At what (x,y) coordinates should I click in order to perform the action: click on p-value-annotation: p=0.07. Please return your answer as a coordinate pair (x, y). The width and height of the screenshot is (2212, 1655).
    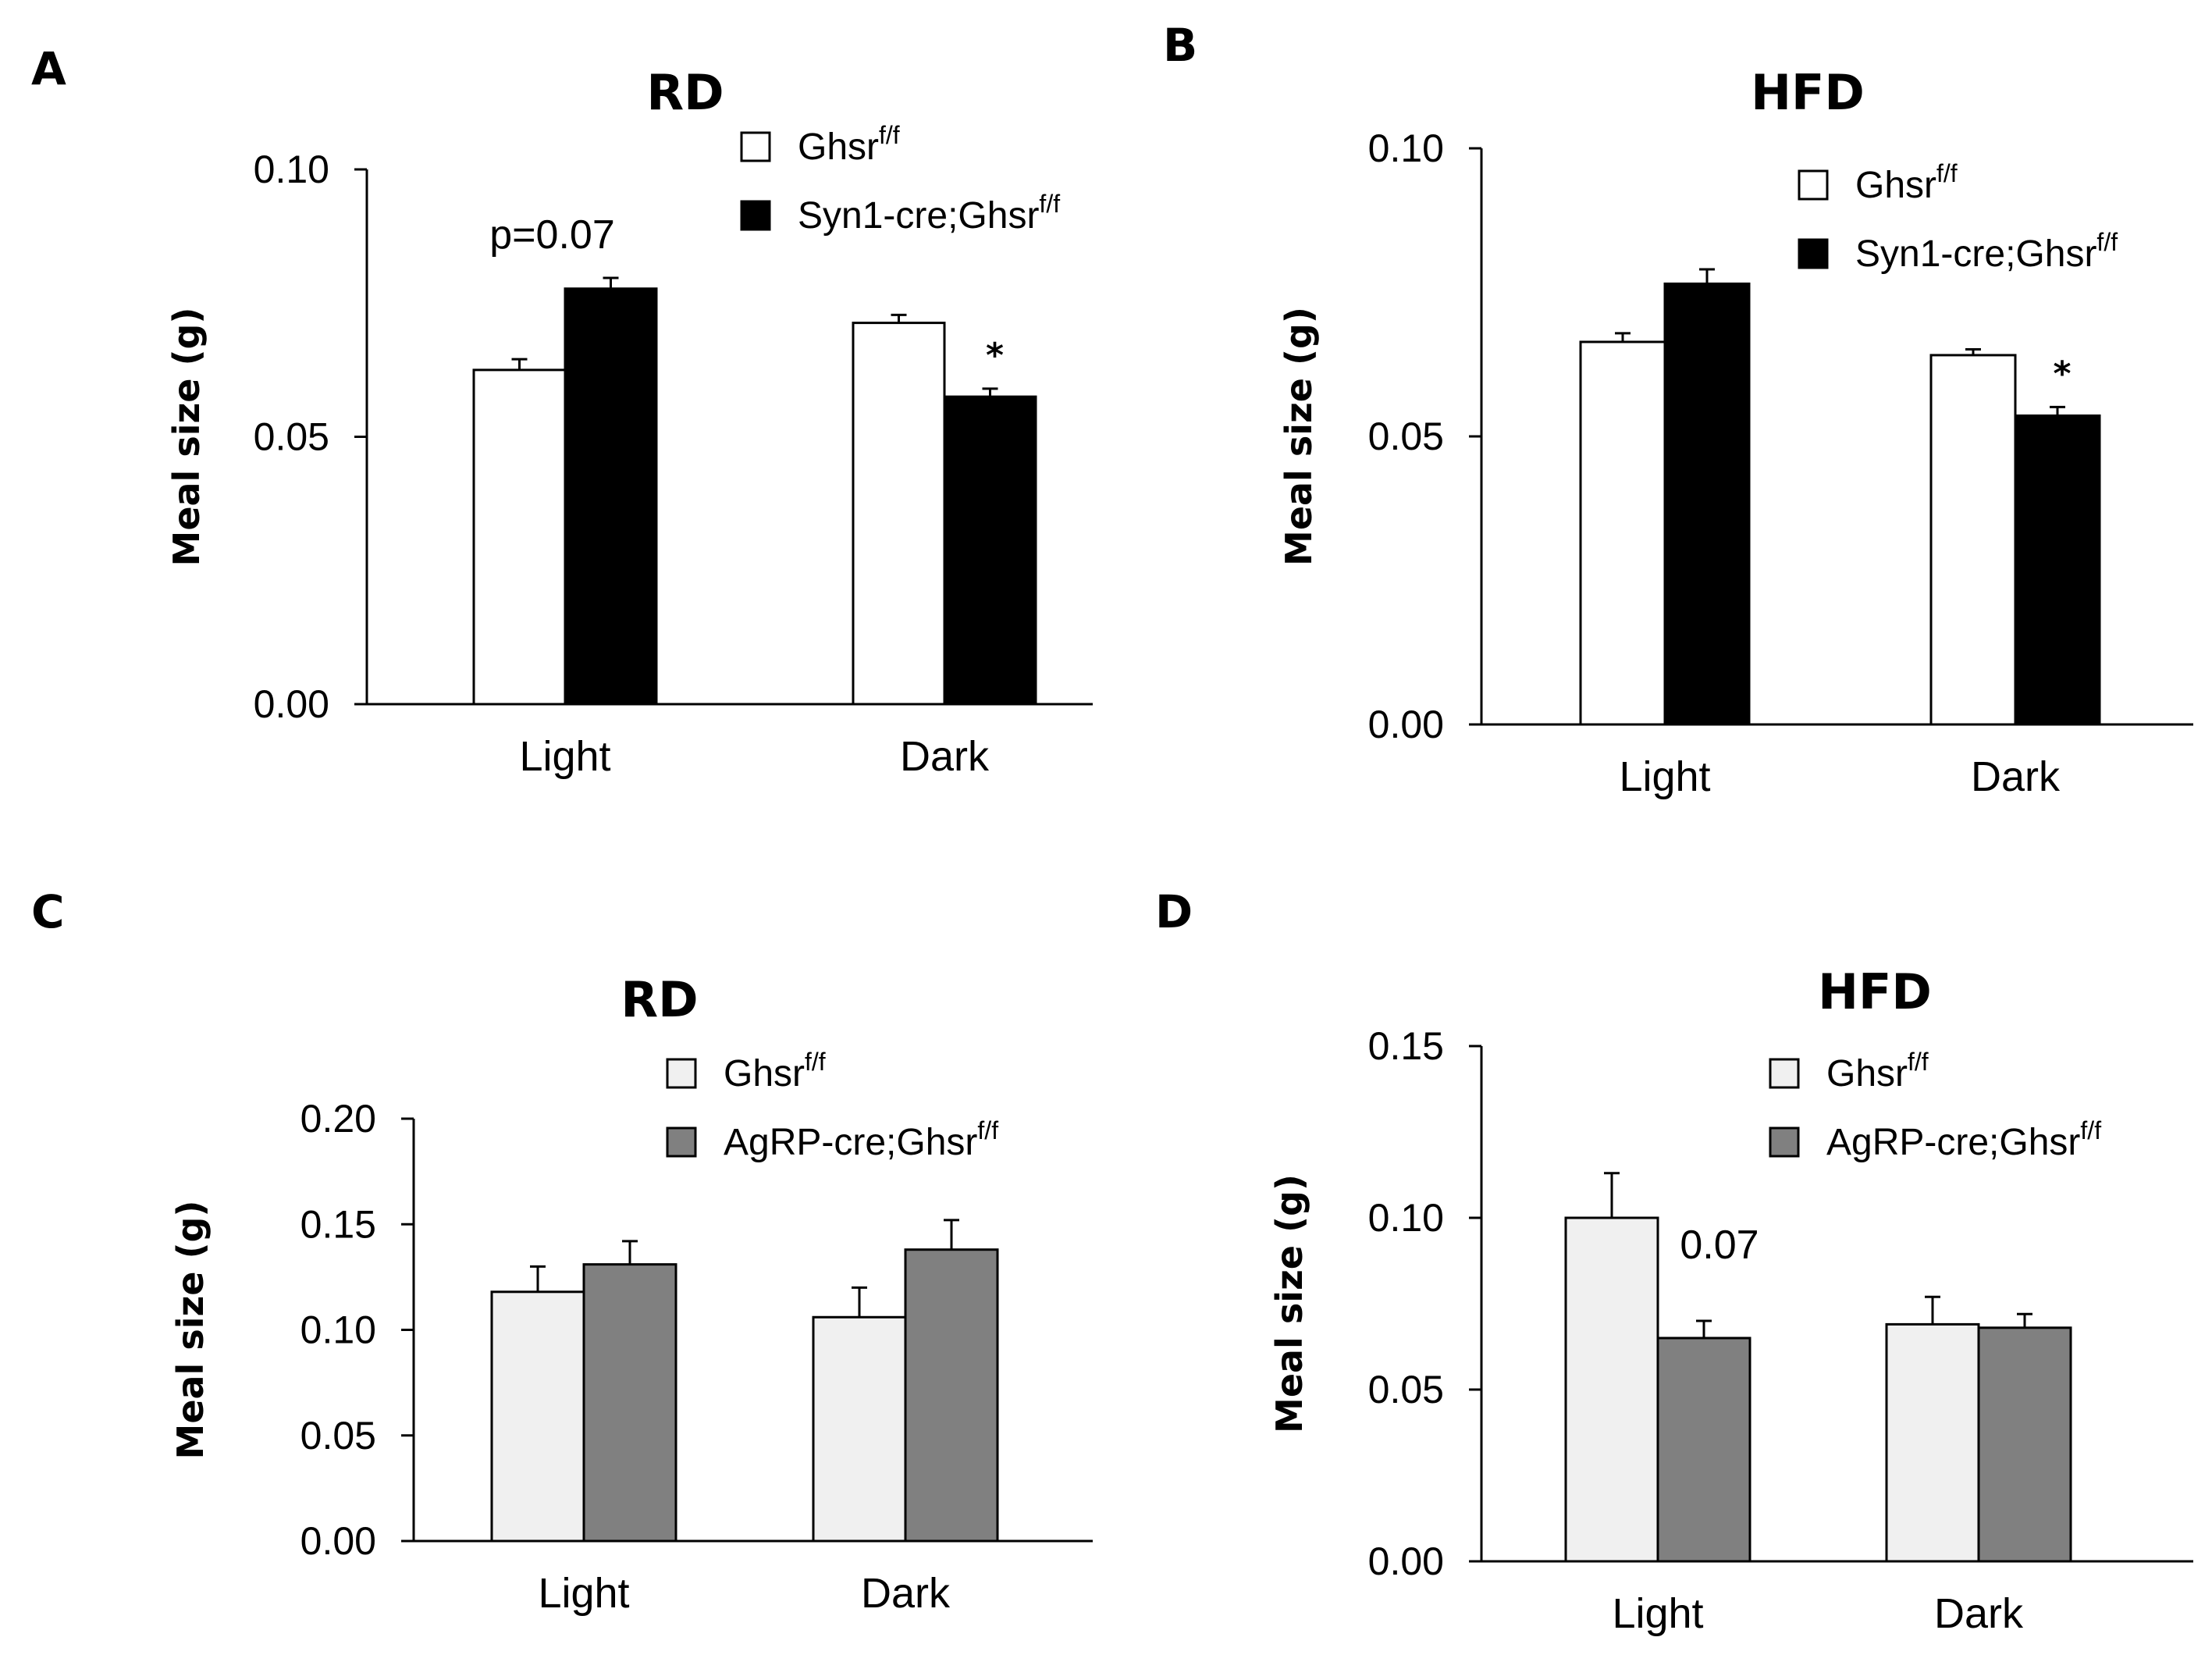
    Looking at the image, I should click on (552, 235).